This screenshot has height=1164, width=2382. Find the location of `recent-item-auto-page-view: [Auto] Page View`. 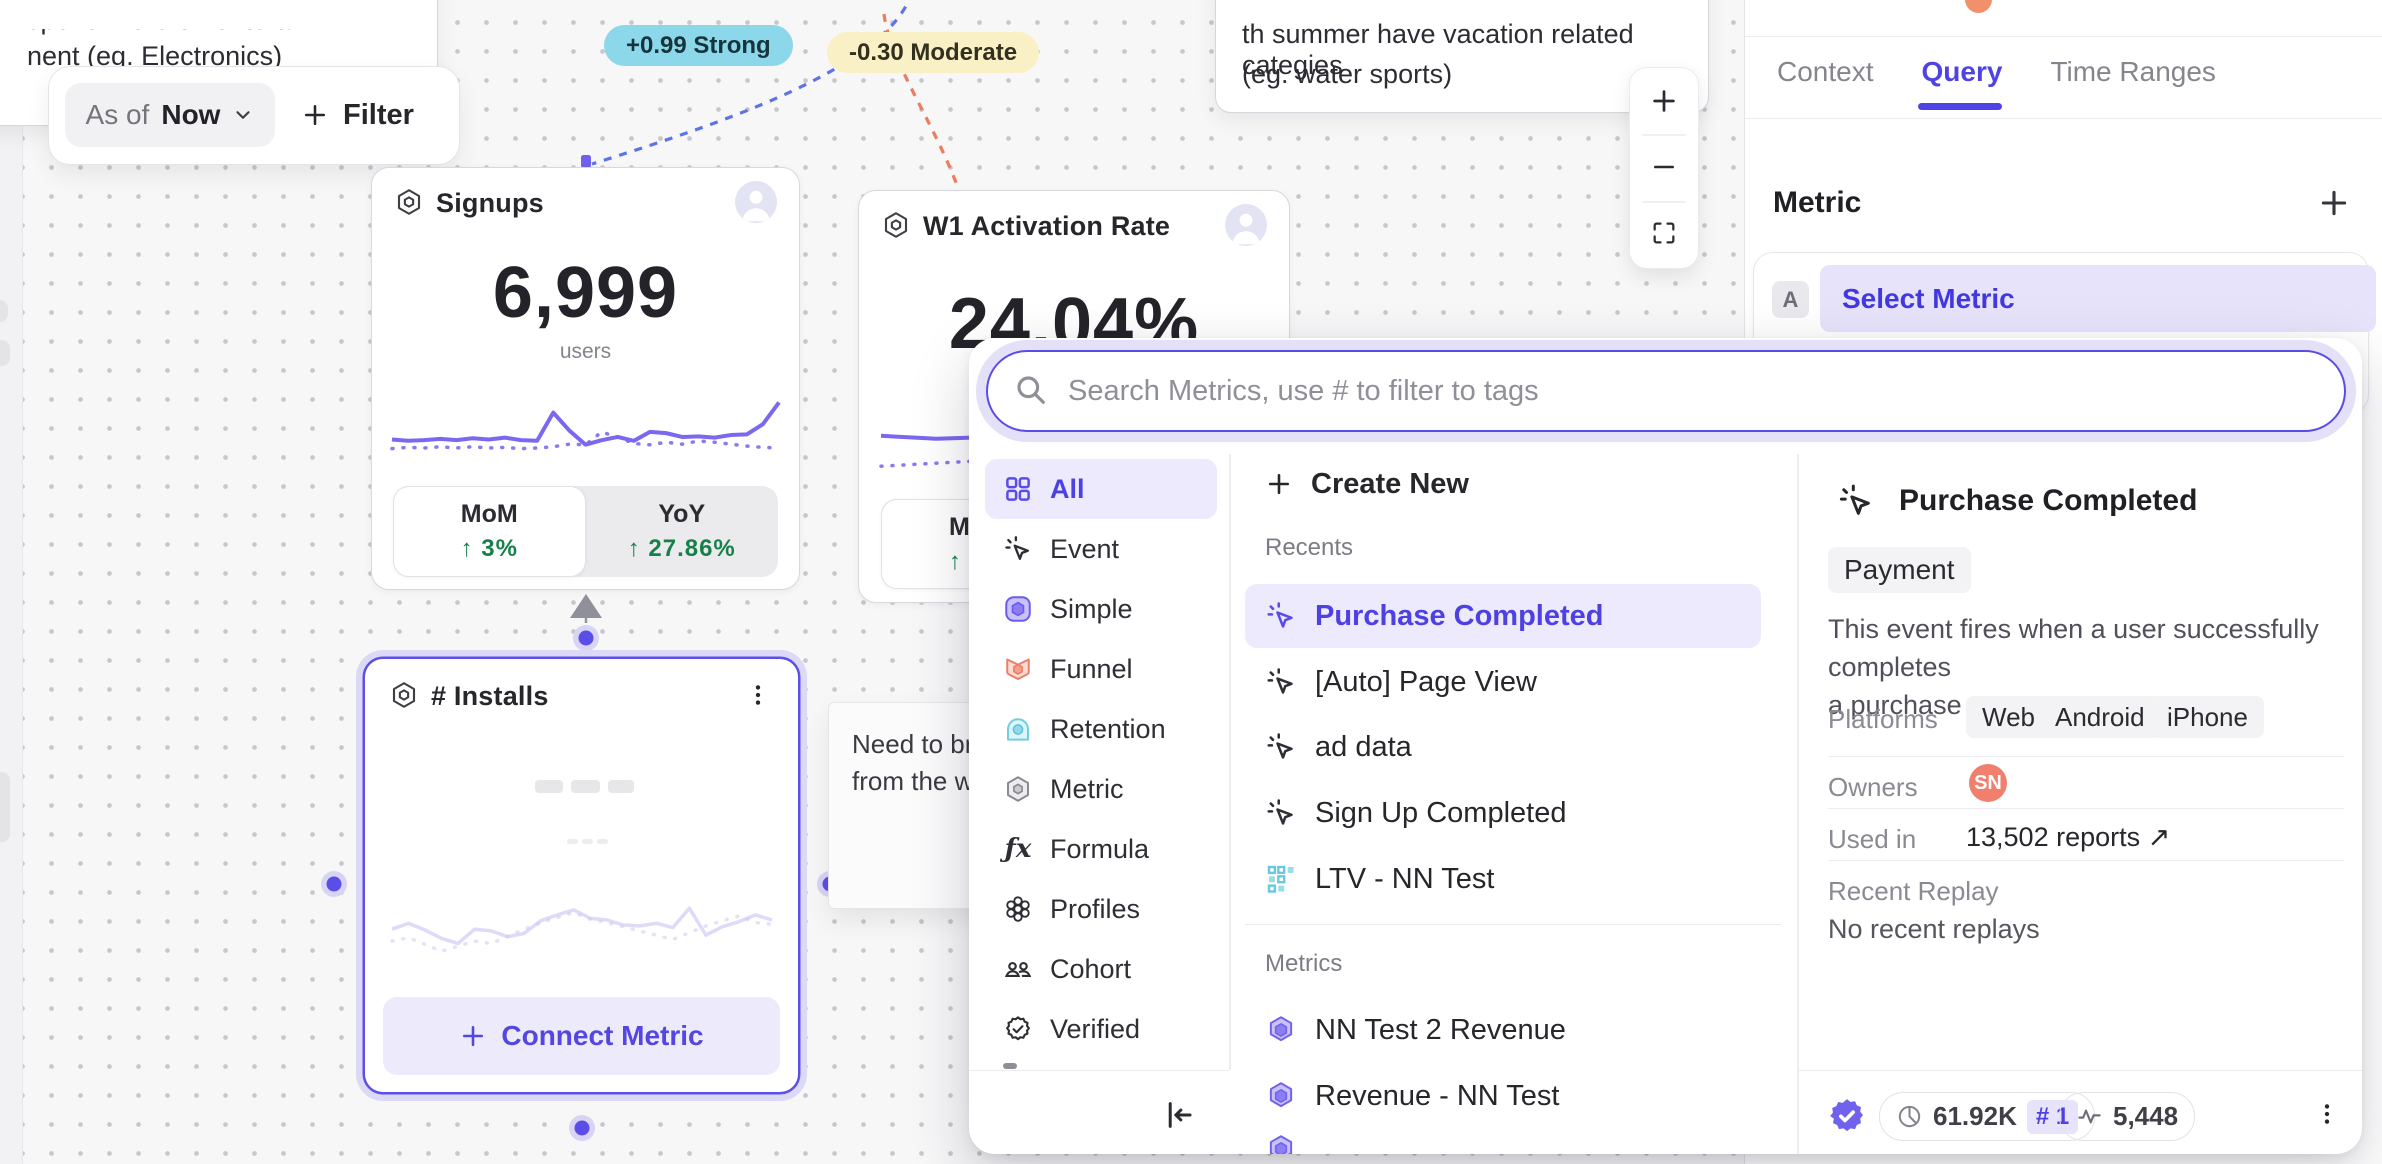

recent-item-auto-page-view: [Auto] Page View is located at coordinates (1503, 682).